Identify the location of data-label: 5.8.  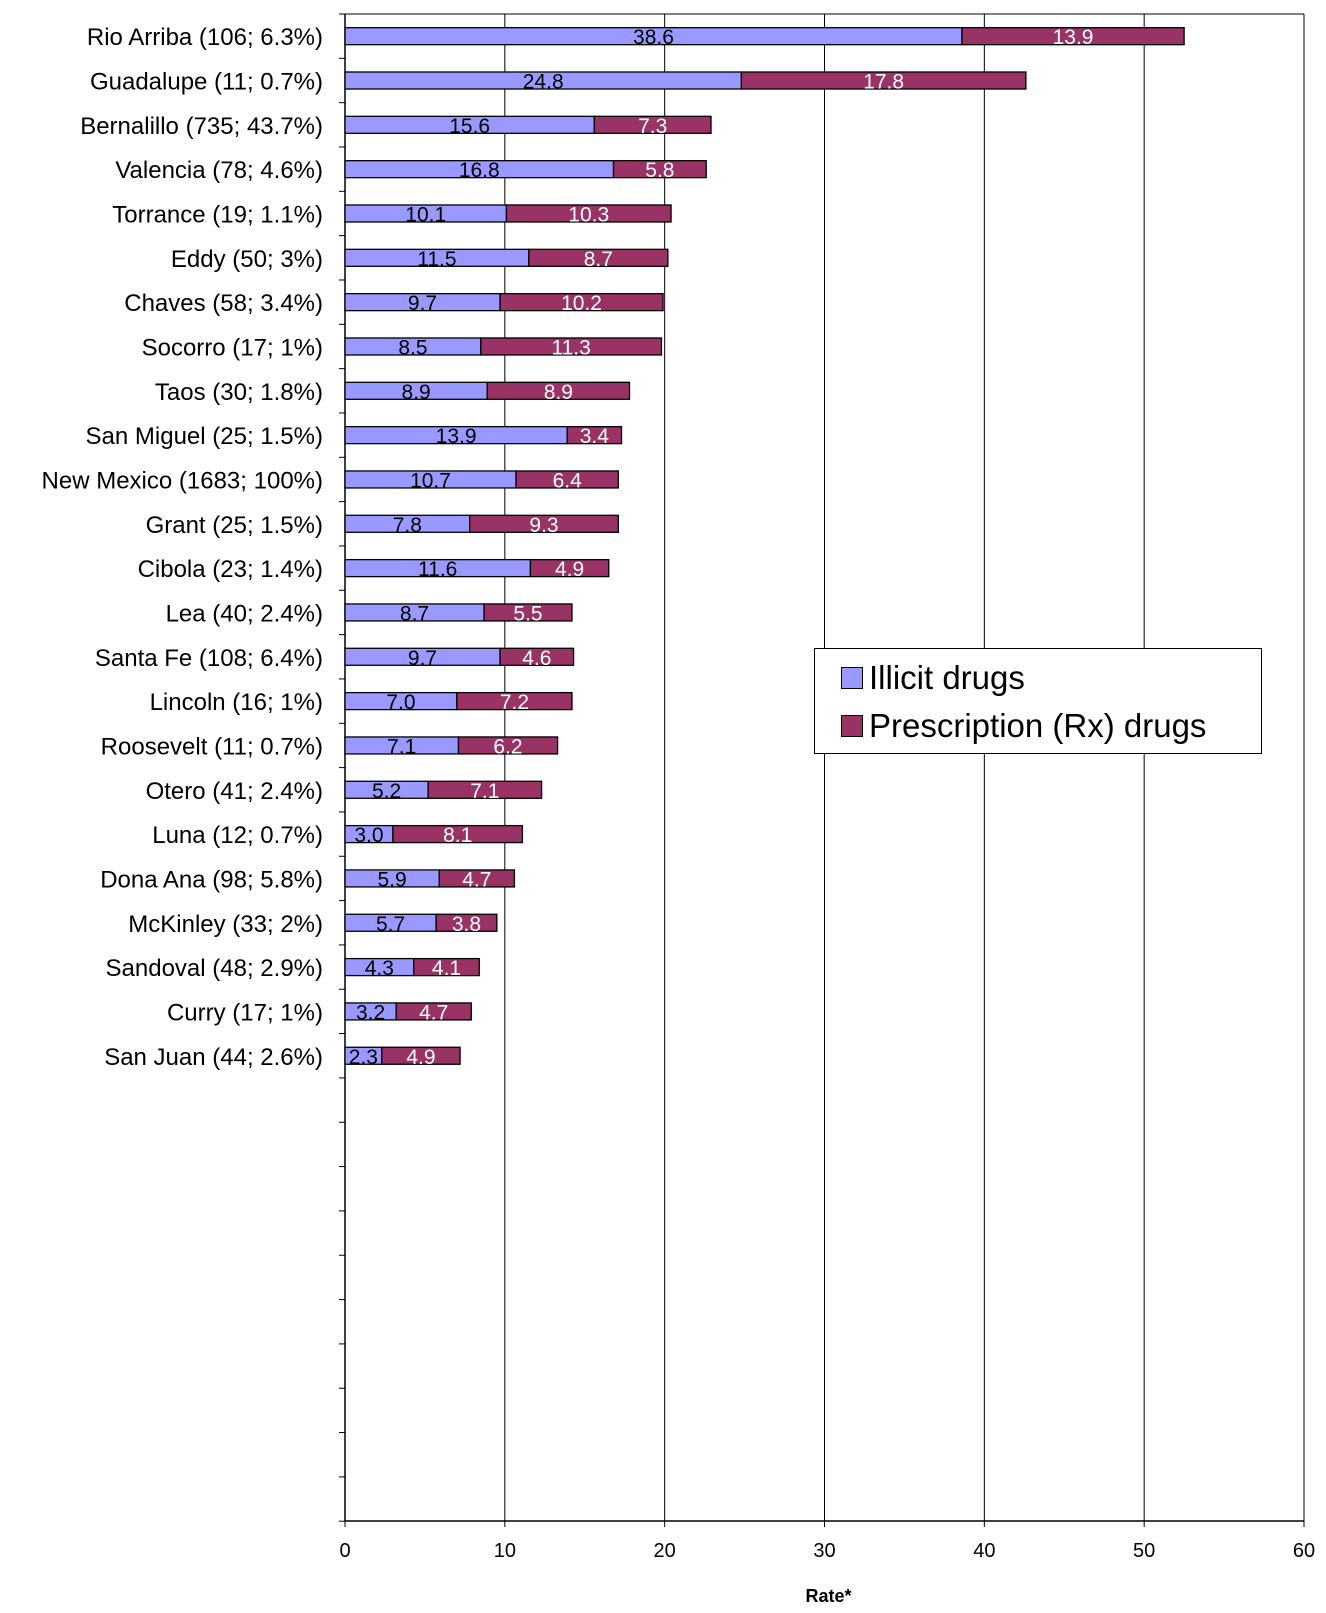
(659, 170).